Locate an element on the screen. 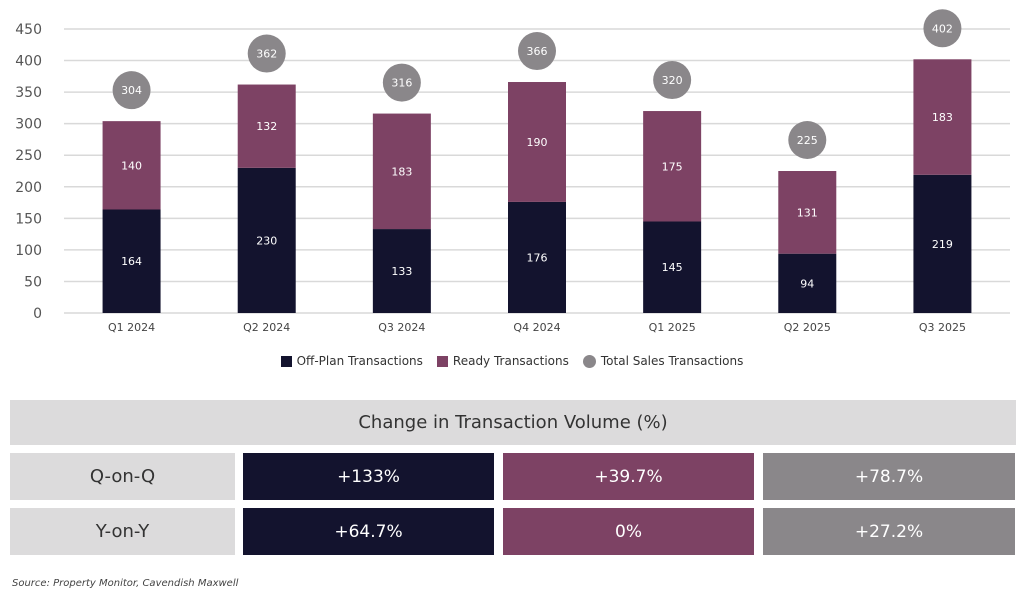 This screenshot has width=1024, height=597. x-tick-label: Q2 2024 is located at coordinates (266, 327).